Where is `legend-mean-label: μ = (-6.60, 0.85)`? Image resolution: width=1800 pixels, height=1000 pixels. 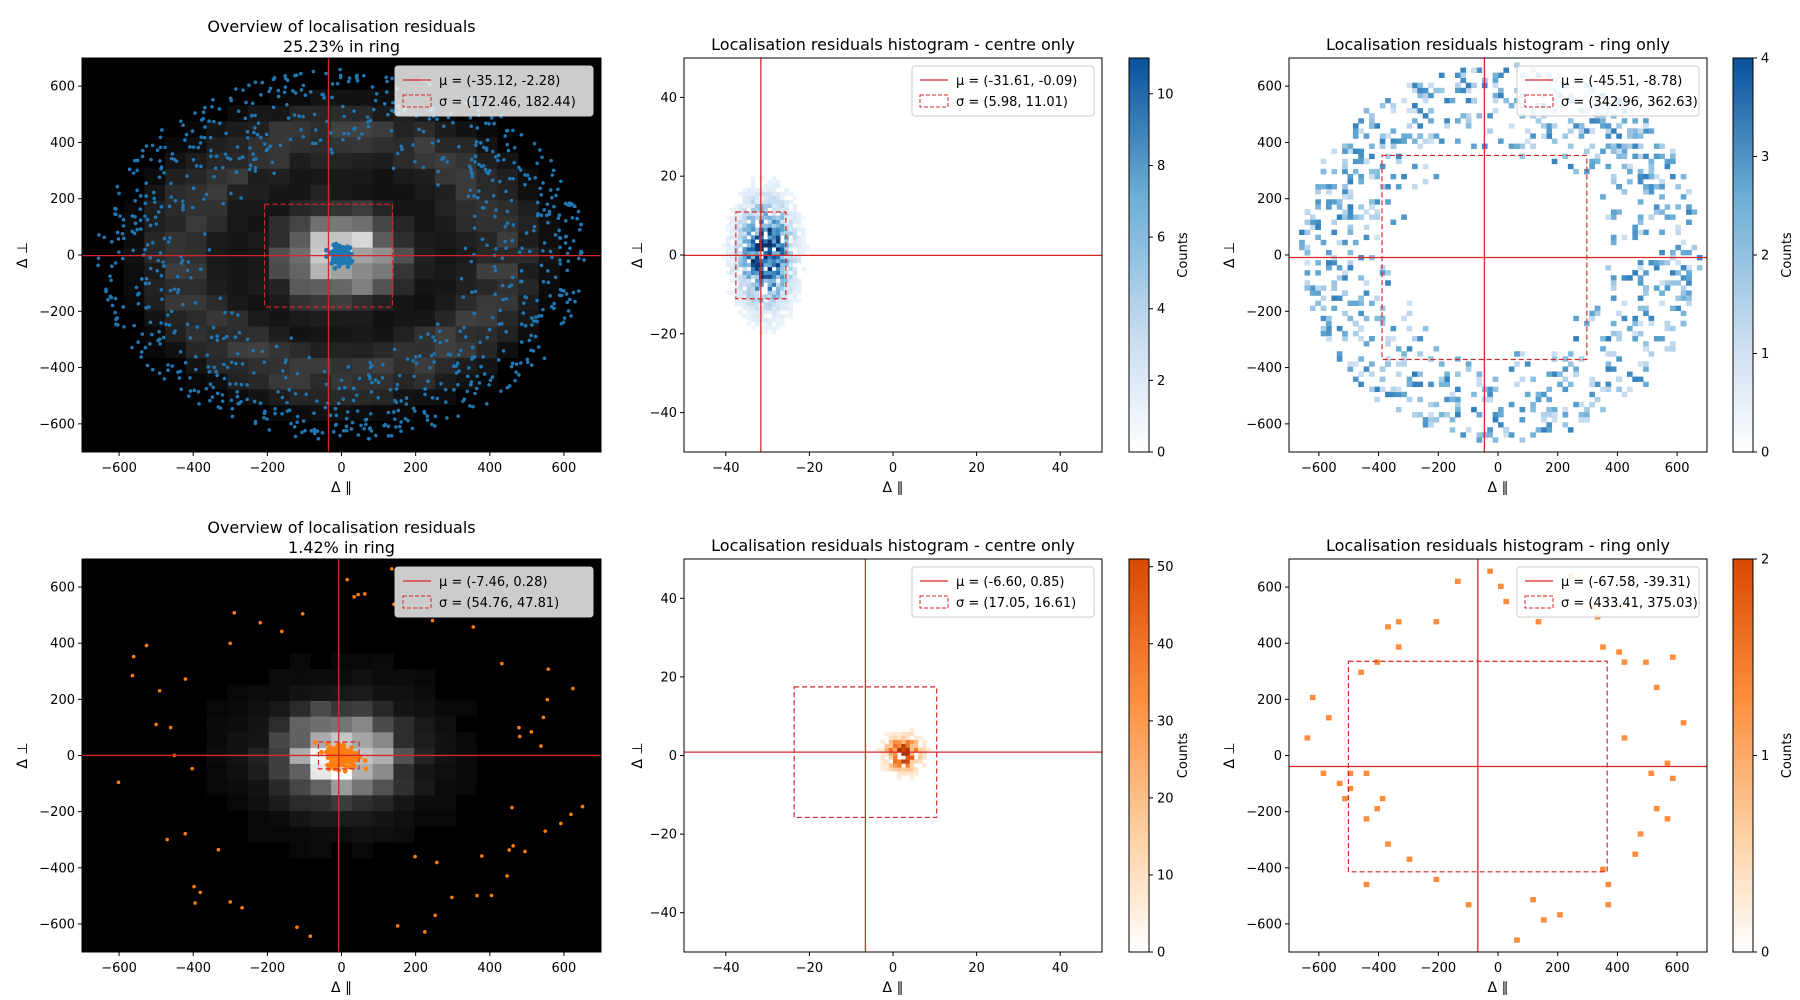 legend-mean-label: μ = (-6.60, 0.85) is located at coordinates (1010, 582).